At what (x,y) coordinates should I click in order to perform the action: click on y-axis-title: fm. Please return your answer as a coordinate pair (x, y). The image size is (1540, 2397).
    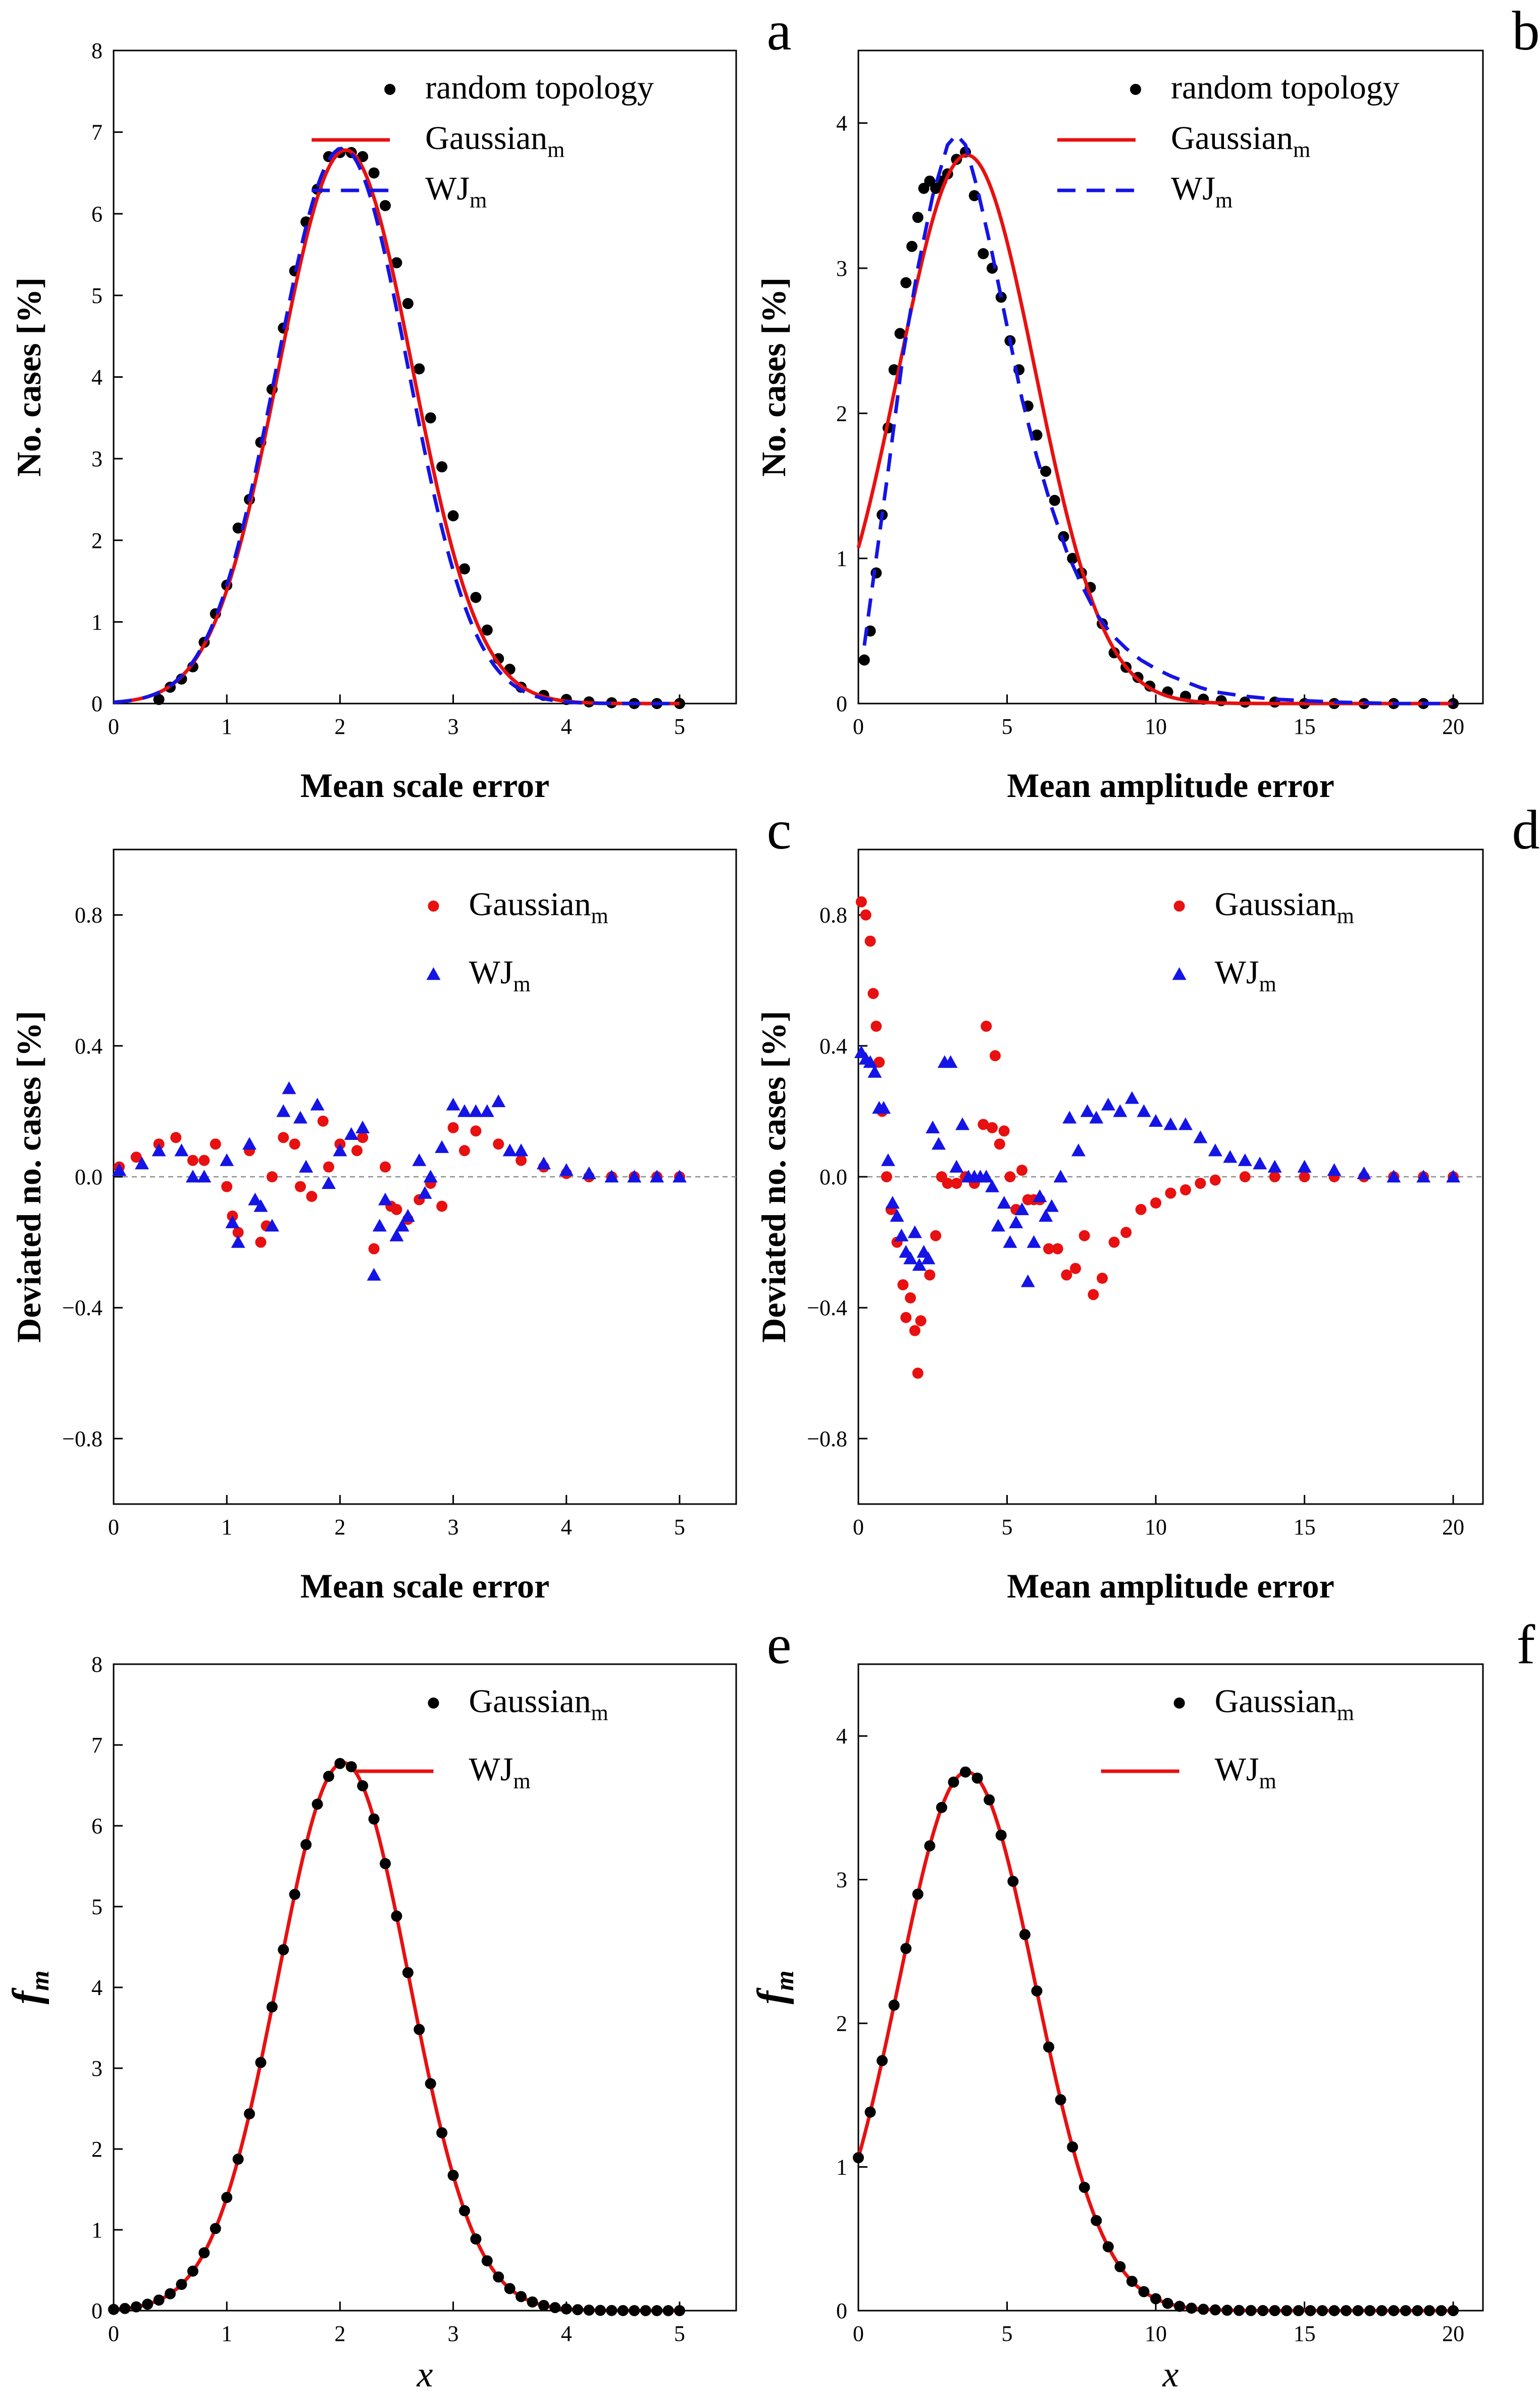
    Looking at the image, I should click on (30, 1987).